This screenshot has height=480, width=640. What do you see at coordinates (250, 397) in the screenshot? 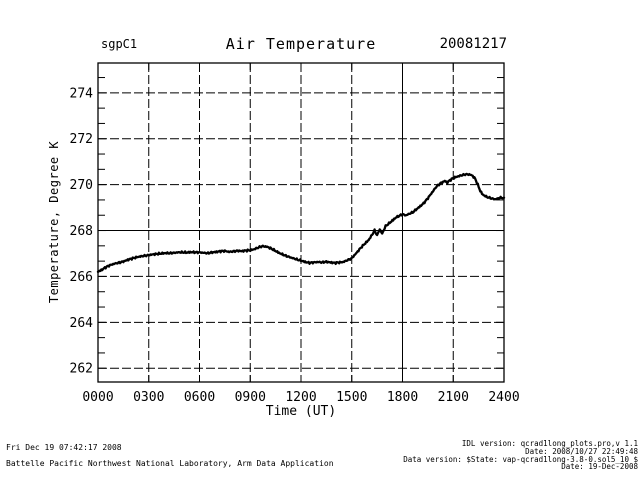
I see `x-tick-label: 0900` at bounding box center [250, 397].